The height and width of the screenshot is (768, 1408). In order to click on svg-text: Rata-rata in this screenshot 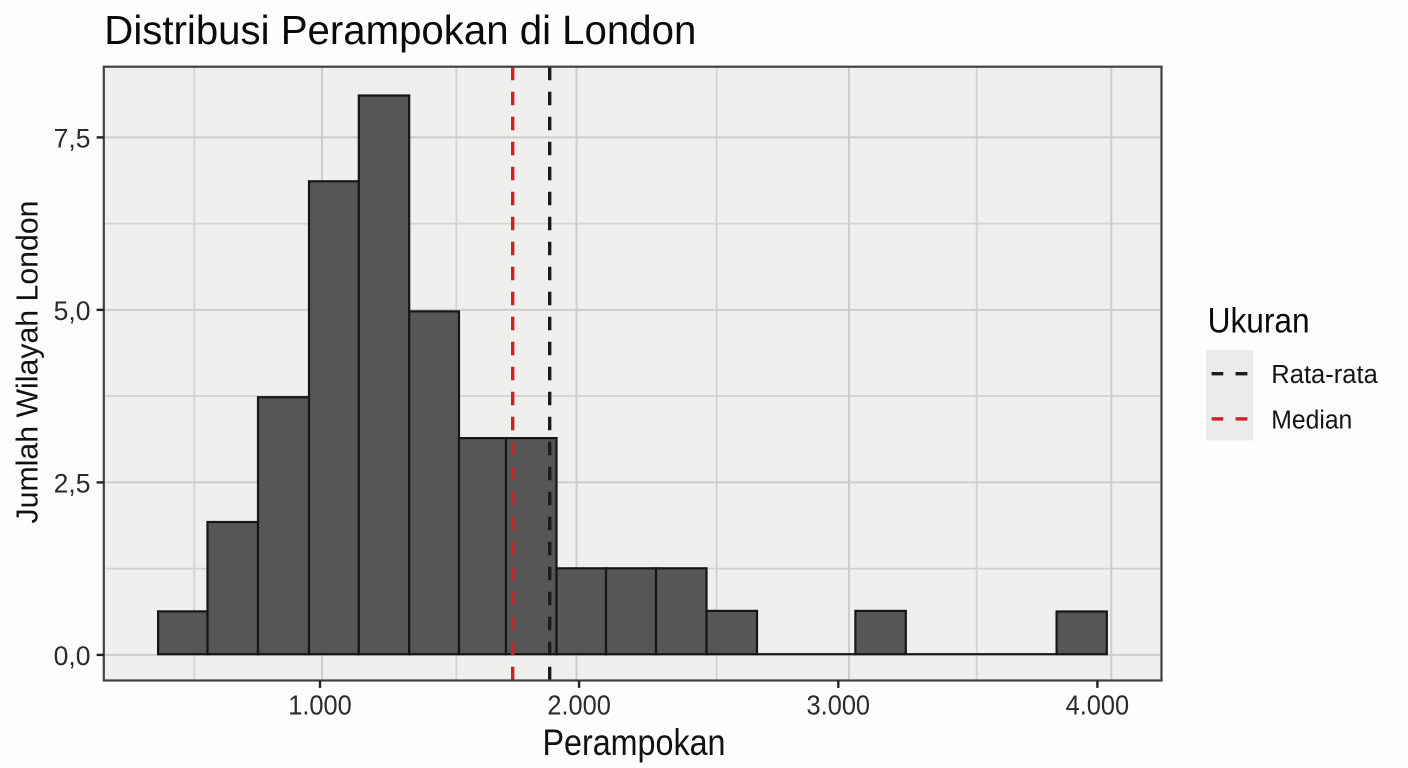, I will do `click(1324, 375)`.